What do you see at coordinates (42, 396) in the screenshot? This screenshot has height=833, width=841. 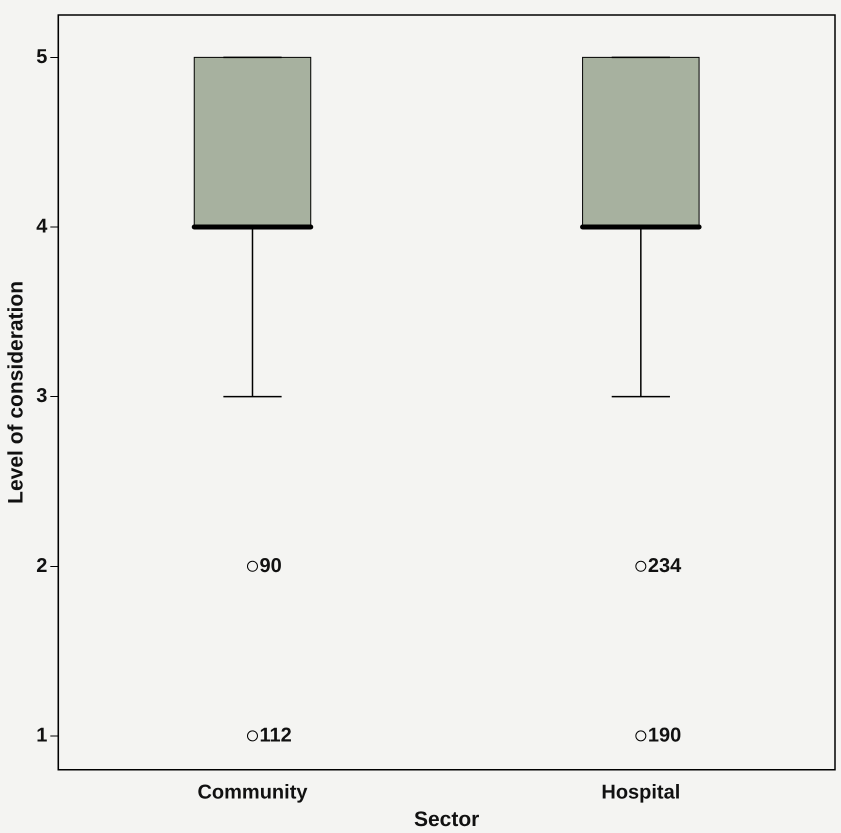 I see `y-tick-label: 3` at bounding box center [42, 396].